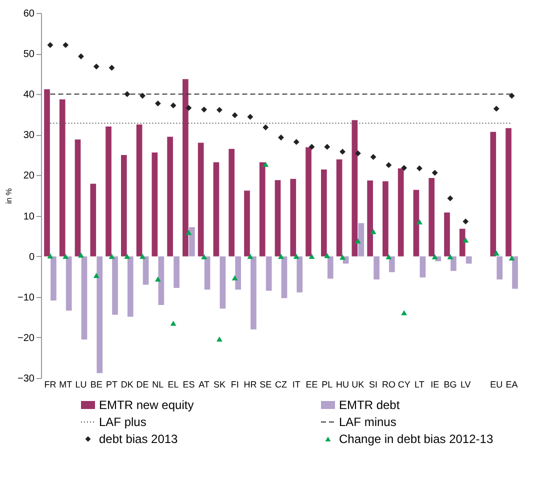 This screenshot has height=488, width=553. What do you see at coordinates (146, 405) in the screenshot?
I see `legend-label: EMTR new equity` at bounding box center [146, 405].